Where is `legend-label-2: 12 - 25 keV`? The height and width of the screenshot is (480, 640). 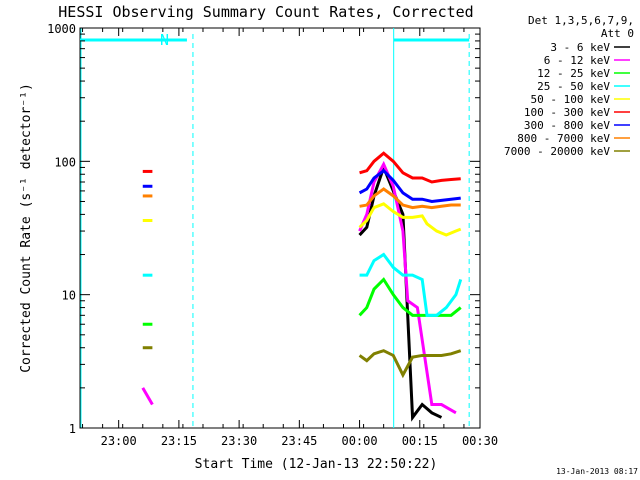
legend-label-2: 12 - 25 keV is located at coordinates (573, 73).